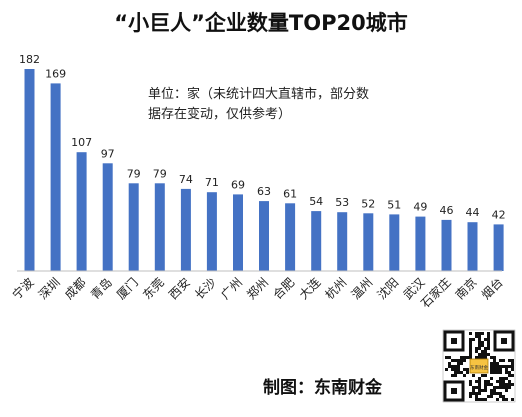 The image size is (522, 417). What do you see at coordinates (368, 203) in the screenshot?
I see `value-label-13: 52` at bounding box center [368, 203].